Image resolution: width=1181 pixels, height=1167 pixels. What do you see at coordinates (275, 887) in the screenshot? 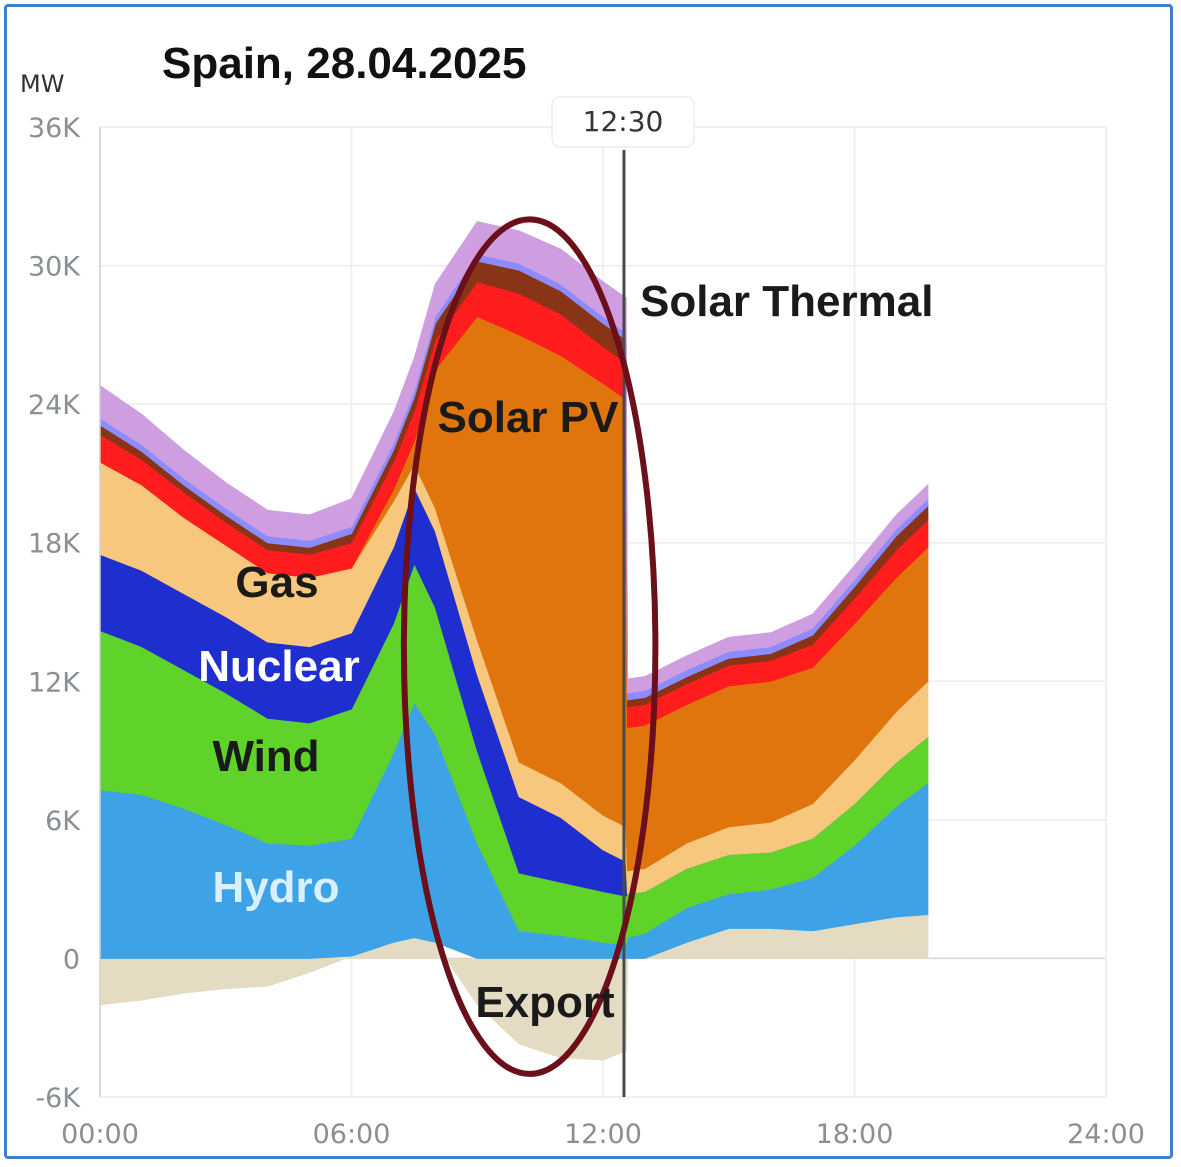
I see `label-hydro: Hydro` at bounding box center [275, 887].